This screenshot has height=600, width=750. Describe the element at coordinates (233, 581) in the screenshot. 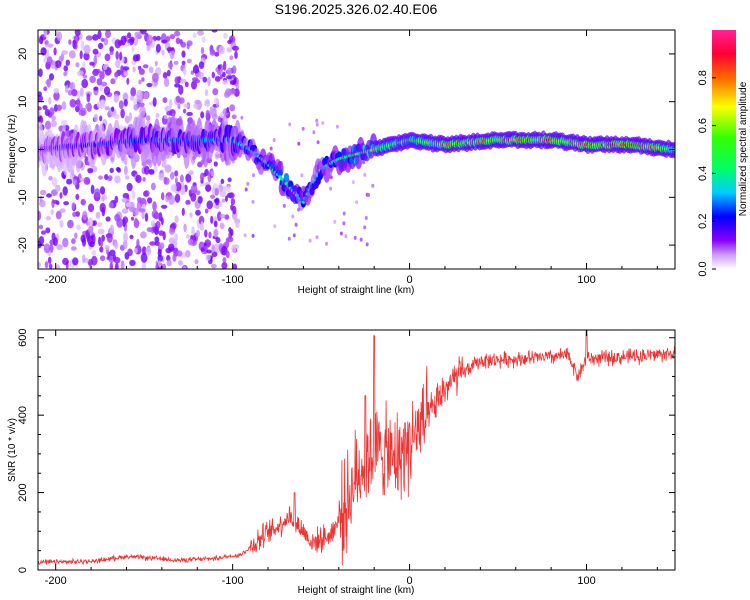

I see `snr-x-tick-label: -100` at that location.